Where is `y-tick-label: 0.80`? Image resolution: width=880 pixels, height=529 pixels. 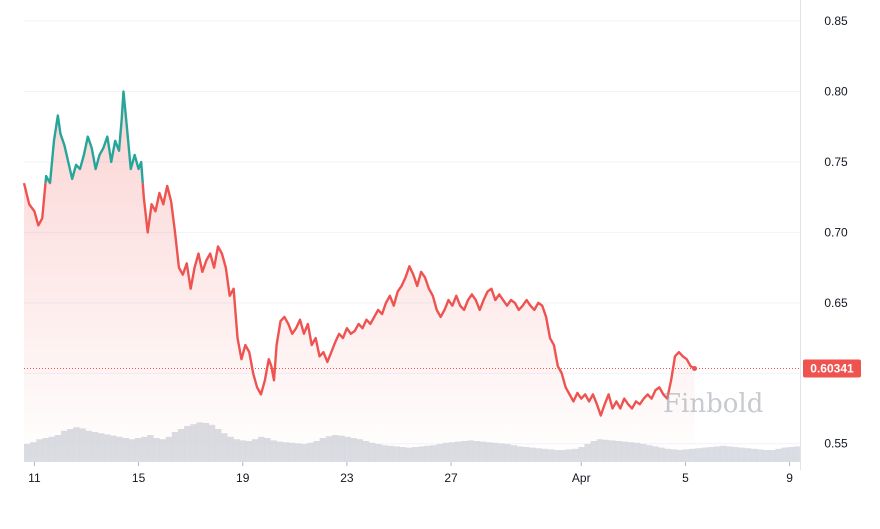
y-tick-label: 0.80 is located at coordinates (836, 92).